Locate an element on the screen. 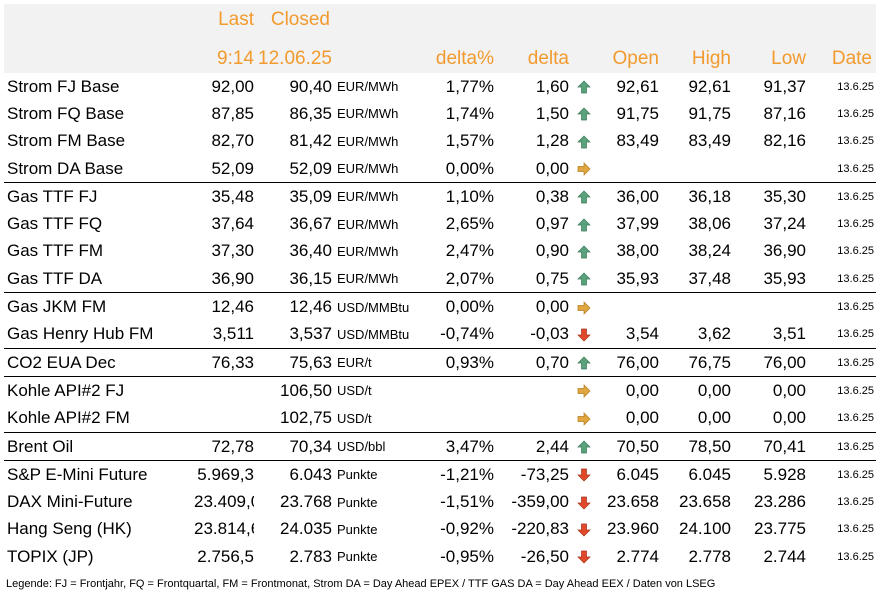 The height and width of the screenshot is (598, 879). last-header: Last is located at coordinates (224, 20).